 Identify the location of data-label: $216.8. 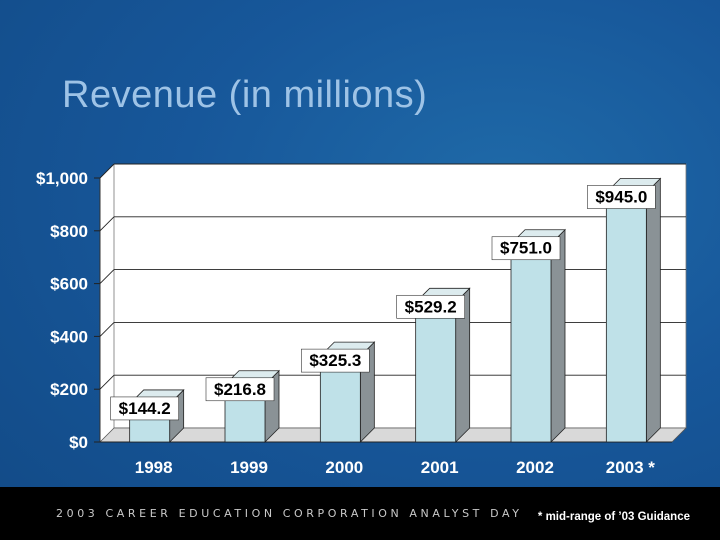
(240, 389).